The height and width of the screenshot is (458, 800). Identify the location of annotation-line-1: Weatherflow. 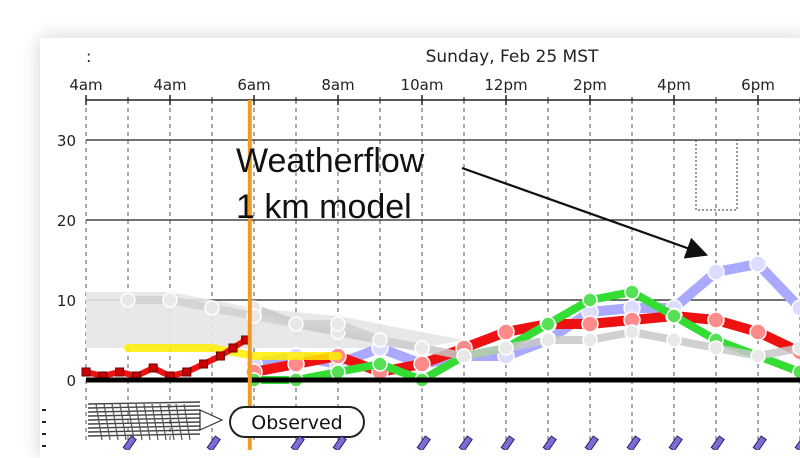
(330, 161).